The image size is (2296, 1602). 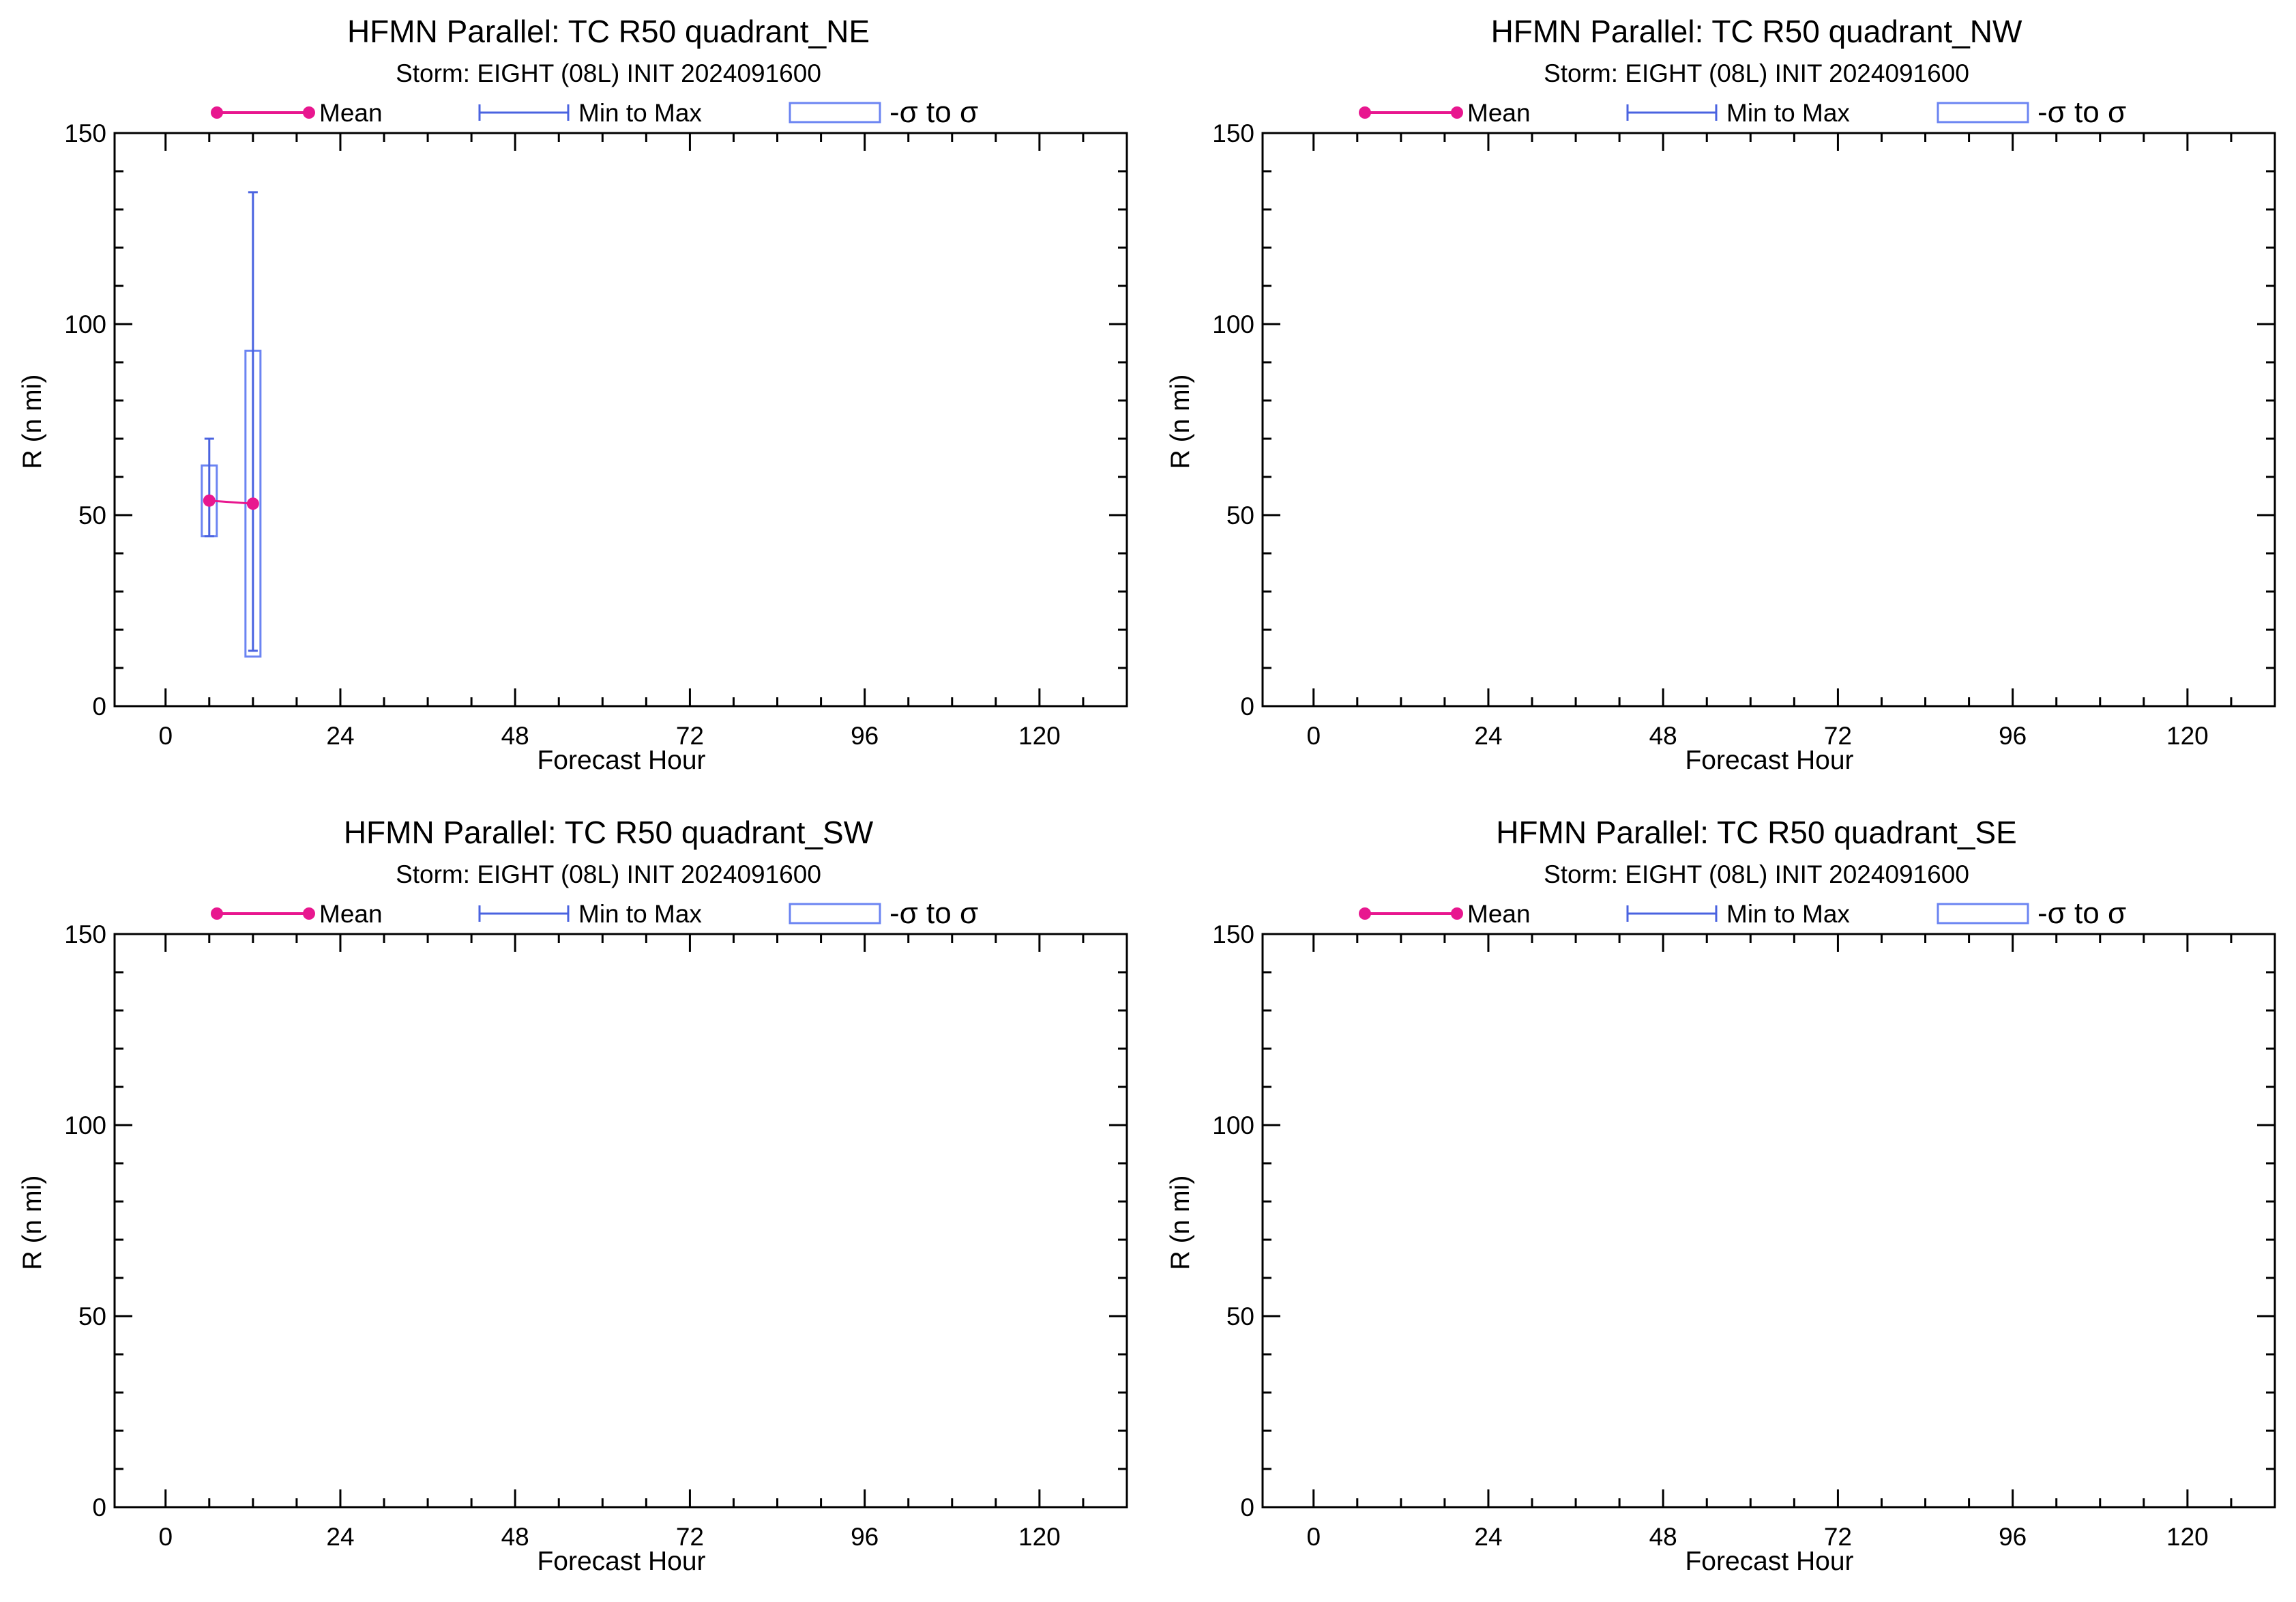 I want to click on chart-title: HFMN Parallel: TC R50 quadrant_SW, so click(x=609, y=832).